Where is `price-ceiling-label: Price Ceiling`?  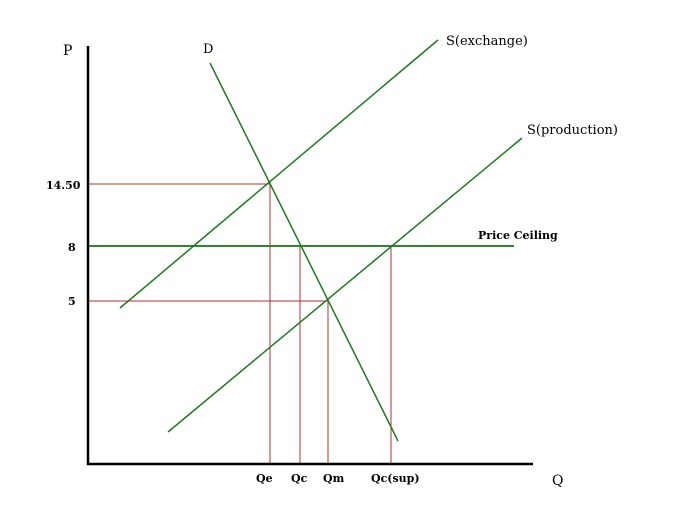
price-ceiling-label: Price Ceiling is located at coordinates (518, 235).